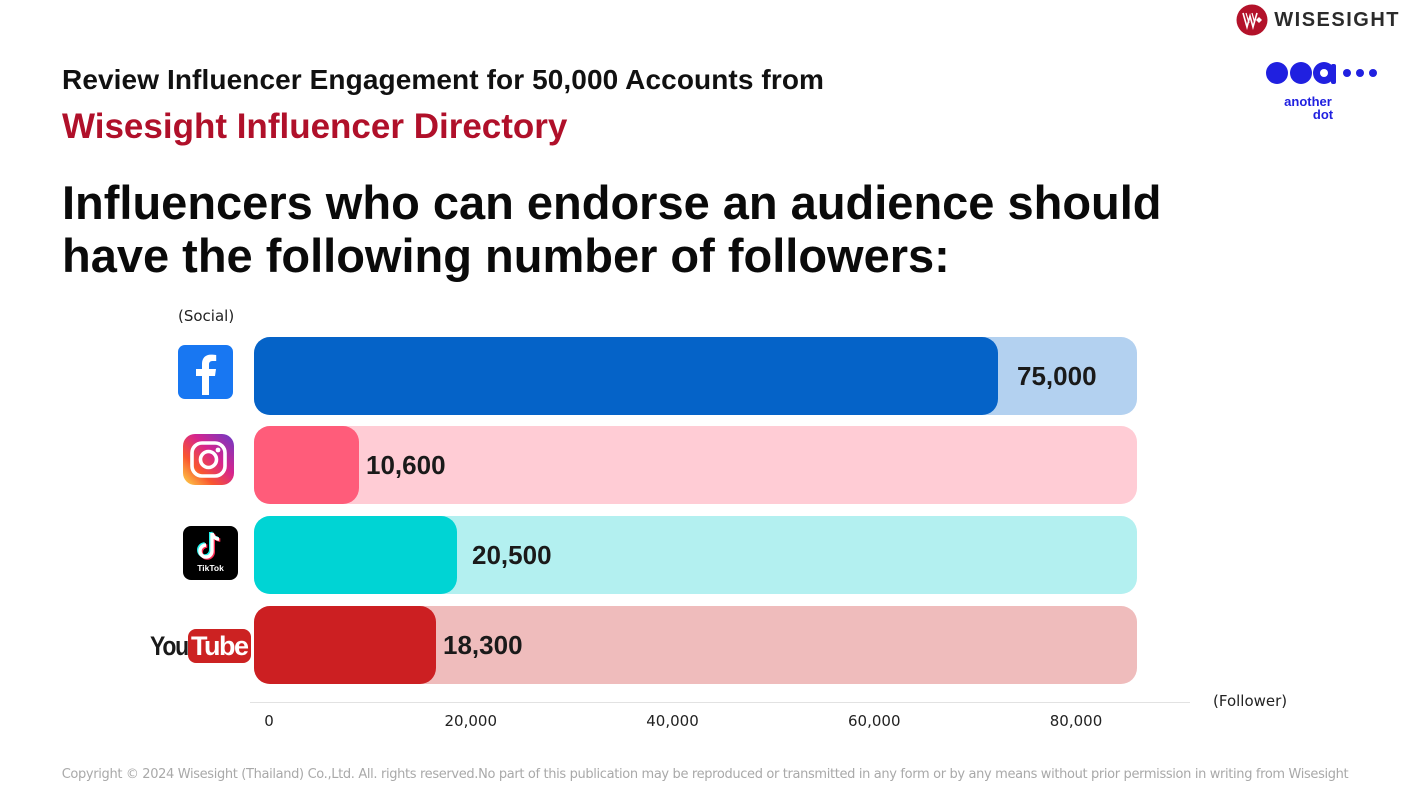  Describe the element at coordinates (210, 568) in the screenshot. I see `tiktok-wordmark: TikTok` at that location.